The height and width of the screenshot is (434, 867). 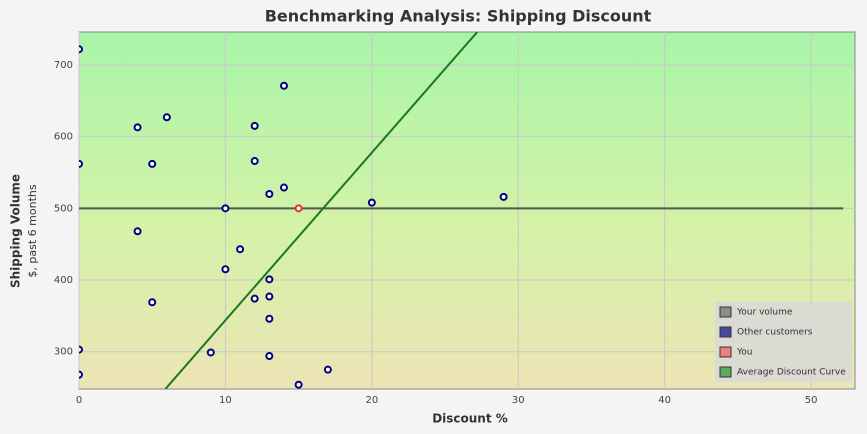 I want to click on legend-label: Your volume, so click(x=764, y=313).